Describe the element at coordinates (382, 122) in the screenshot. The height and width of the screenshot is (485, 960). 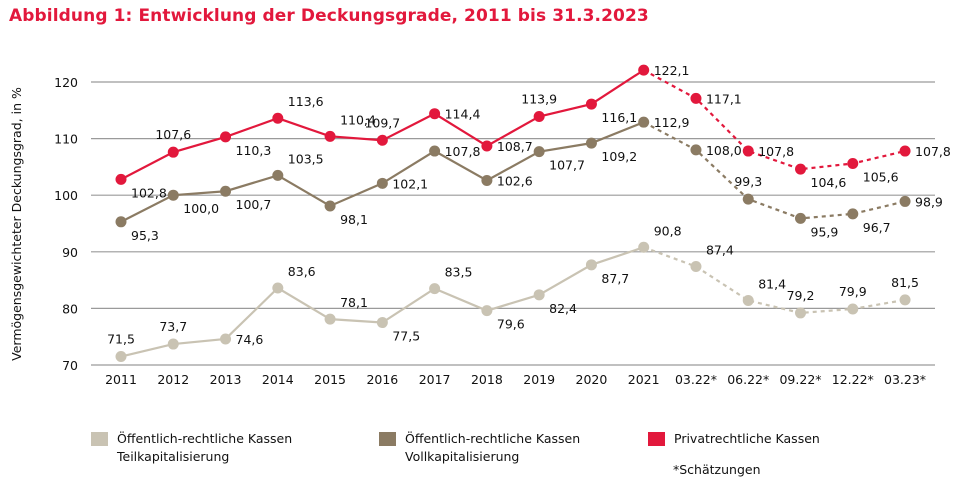
I see `data-label: 109,7` at that location.